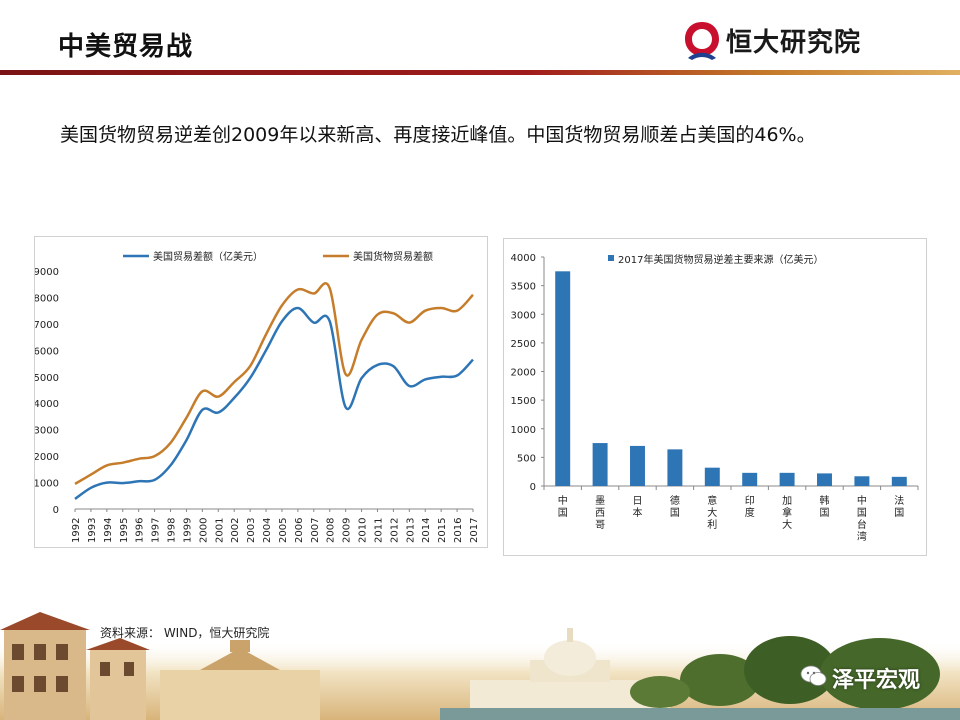 This screenshot has width=960, height=720. Describe the element at coordinates (187, 530) in the screenshot. I see `x-tick-label: 1999` at that location.